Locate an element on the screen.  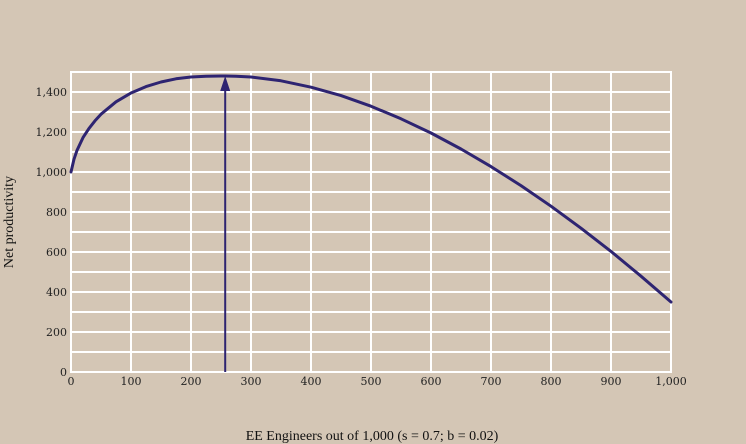
y-tick-label: 0 is located at coordinates (63, 372).